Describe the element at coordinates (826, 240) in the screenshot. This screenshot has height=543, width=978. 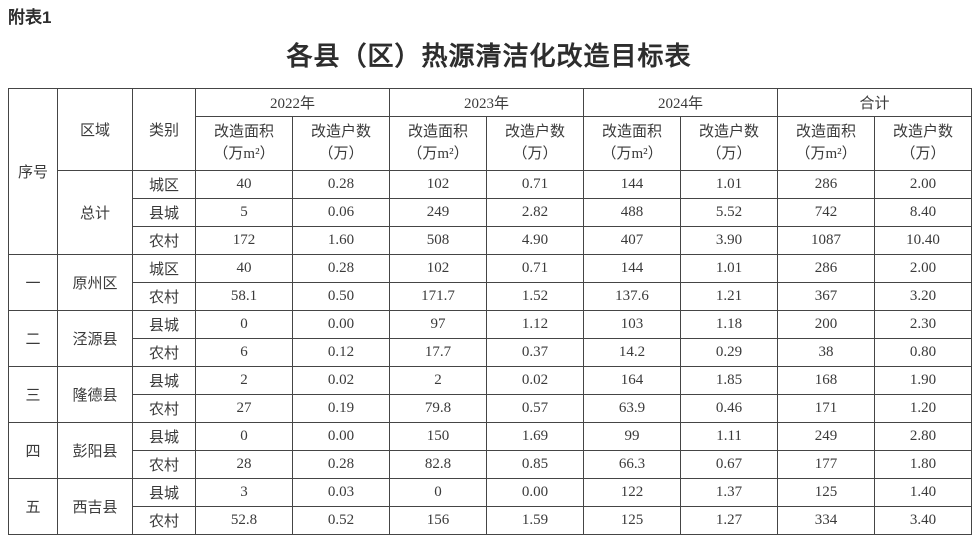
I see `cell-value: 1087` at that location.